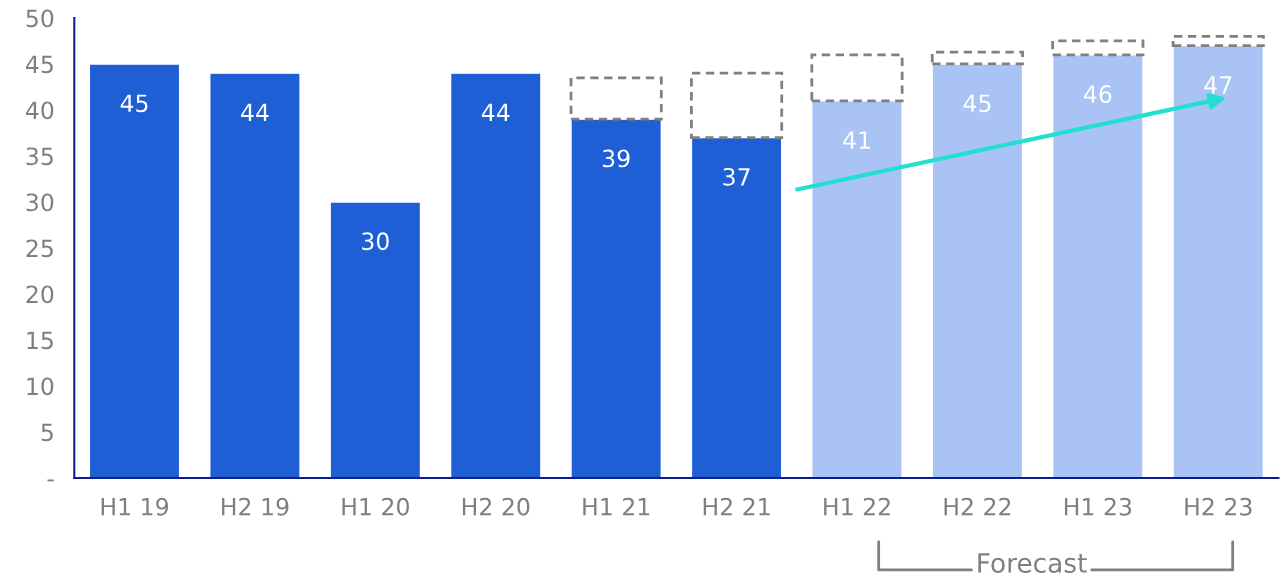  Describe the element at coordinates (50, 480) in the screenshot. I see `y-tick-label: -` at that location.